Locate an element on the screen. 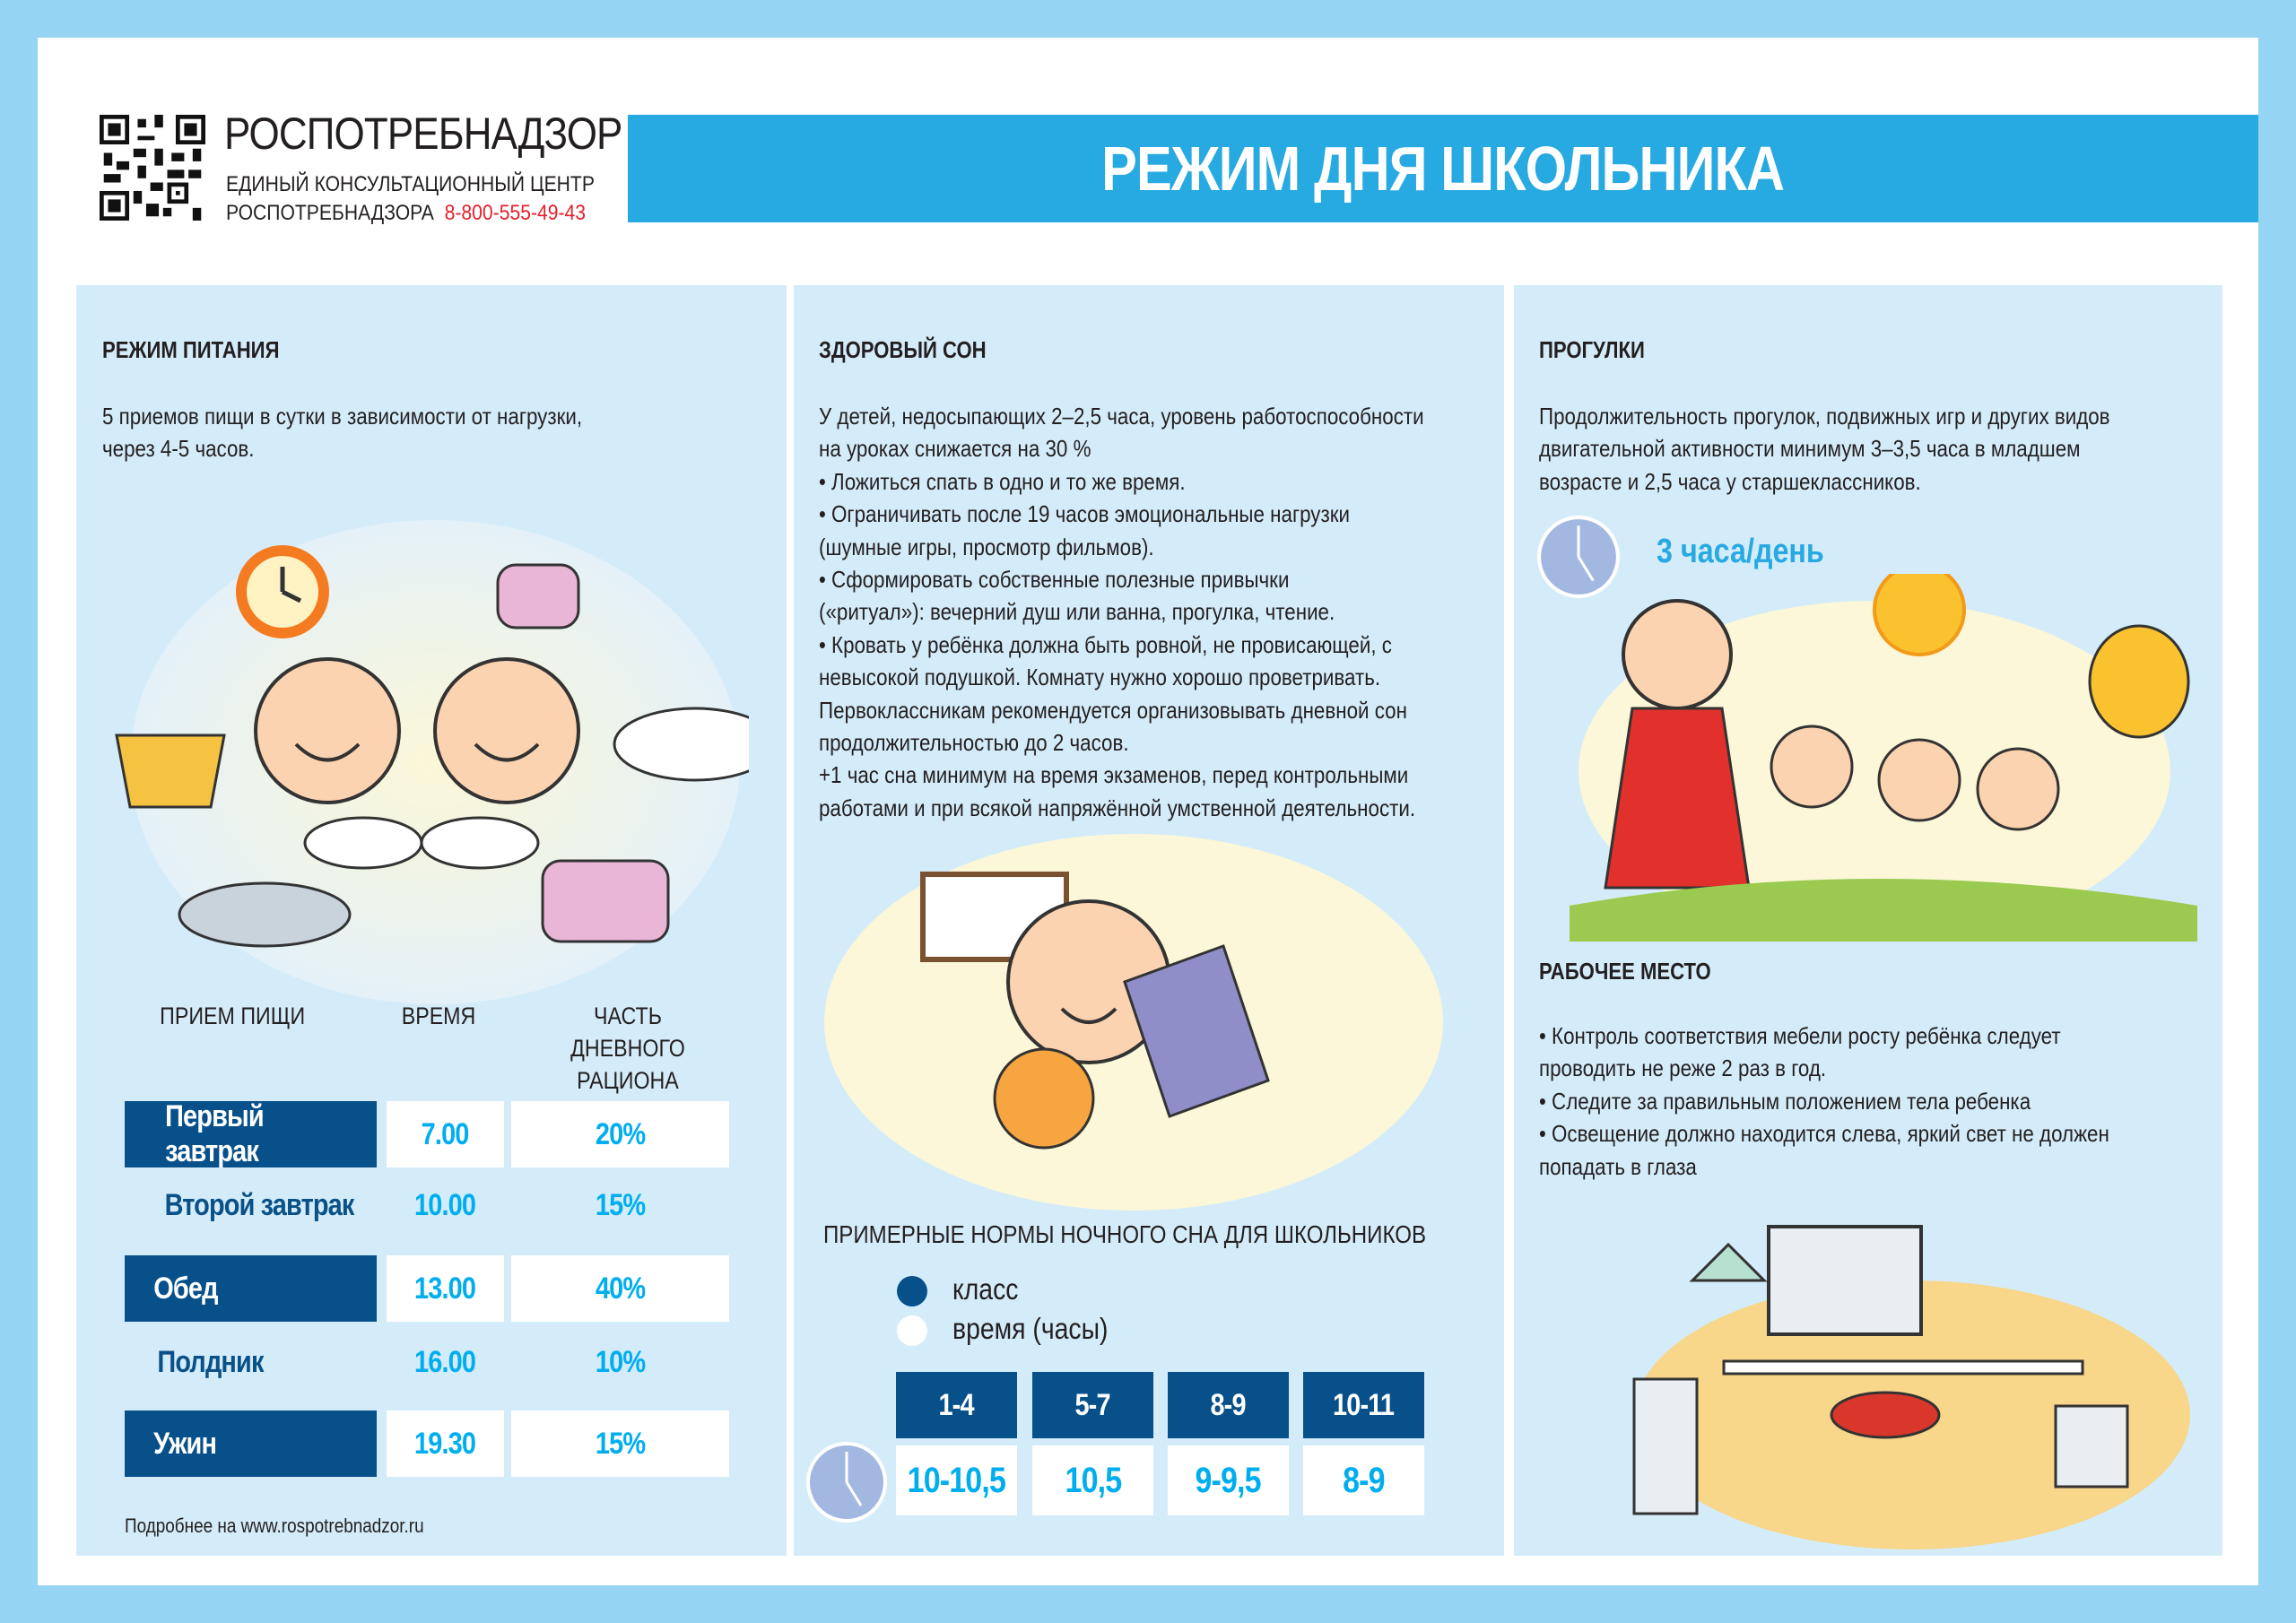  speaker-icon is located at coordinates (2091, 1446).